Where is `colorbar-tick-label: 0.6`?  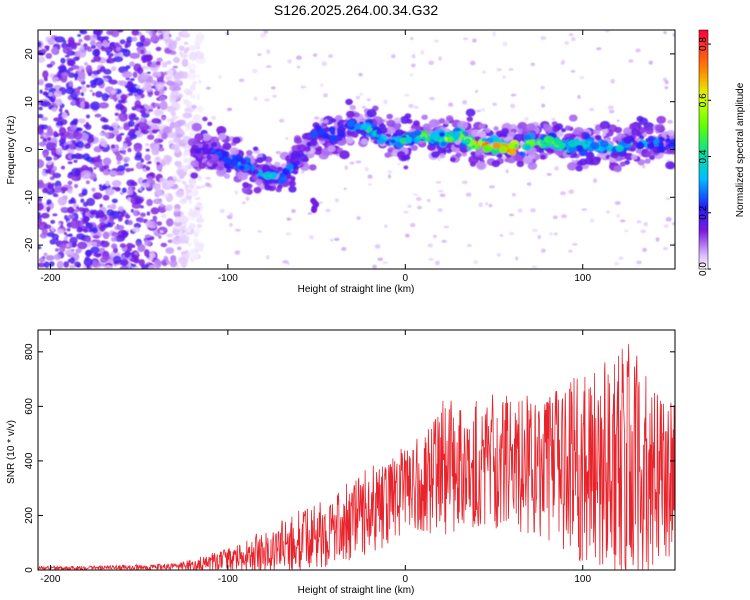 colorbar-tick-label: 0.6 is located at coordinates (703, 100).